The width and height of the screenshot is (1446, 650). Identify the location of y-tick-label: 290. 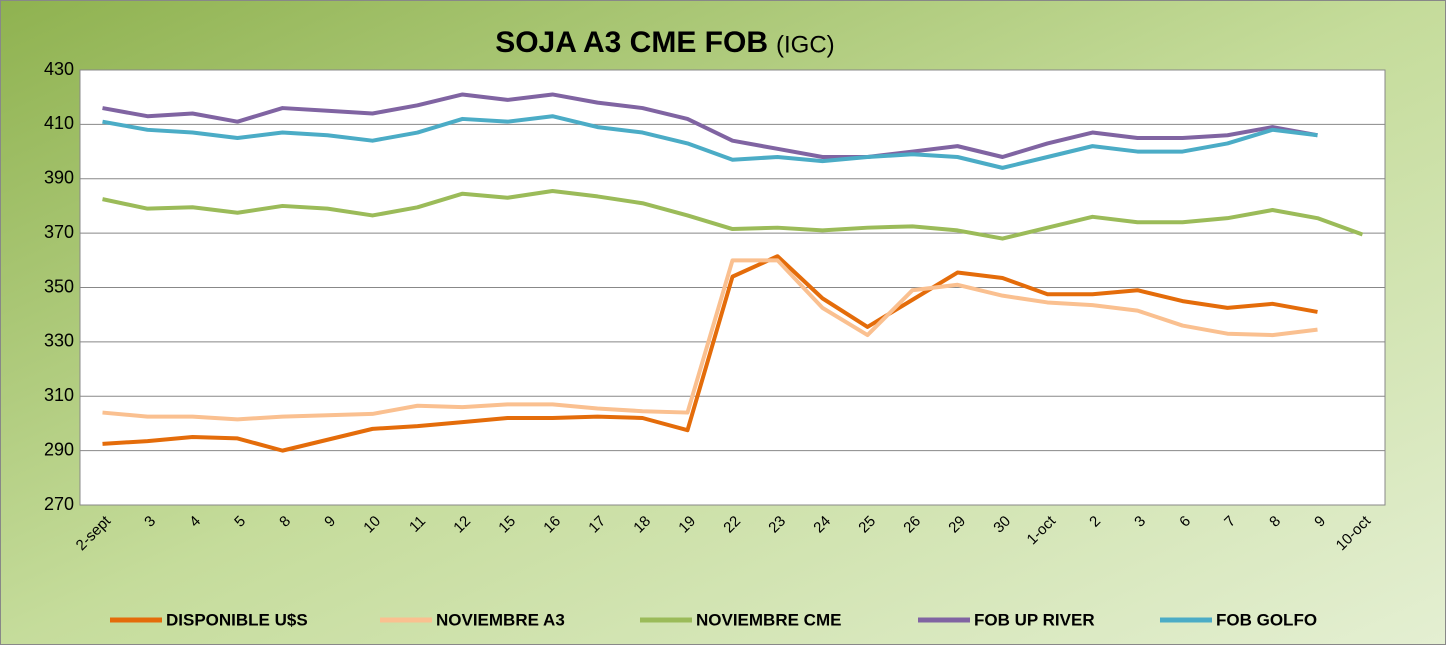
(59, 449).